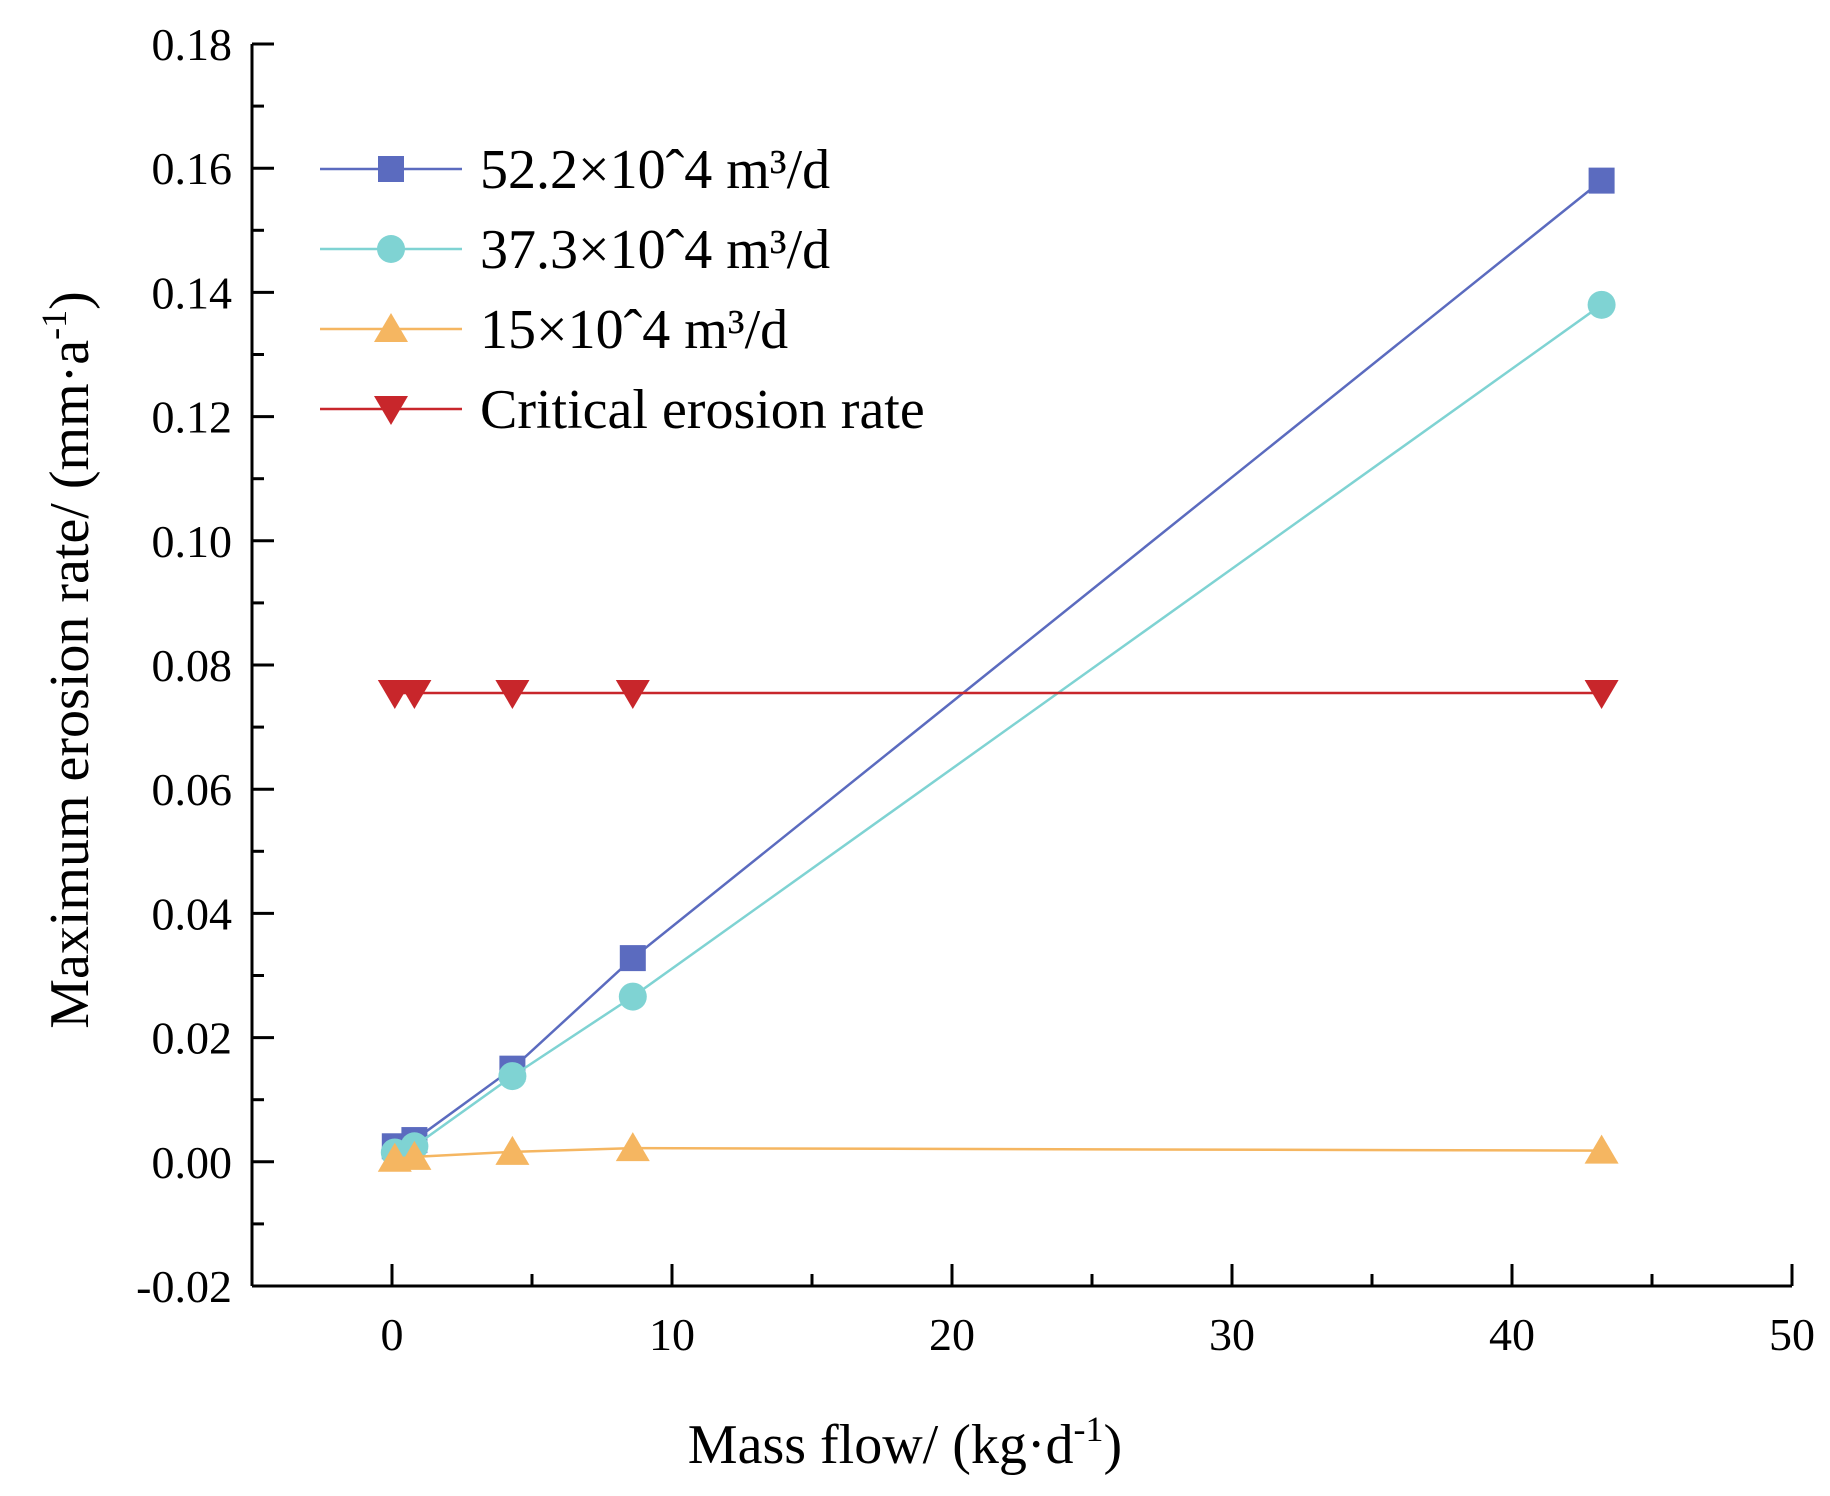  What do you see at coordinates (192, 292) in the screenshot?
I see `y-tick-label: 0.14` at bounding box center [192, 292].